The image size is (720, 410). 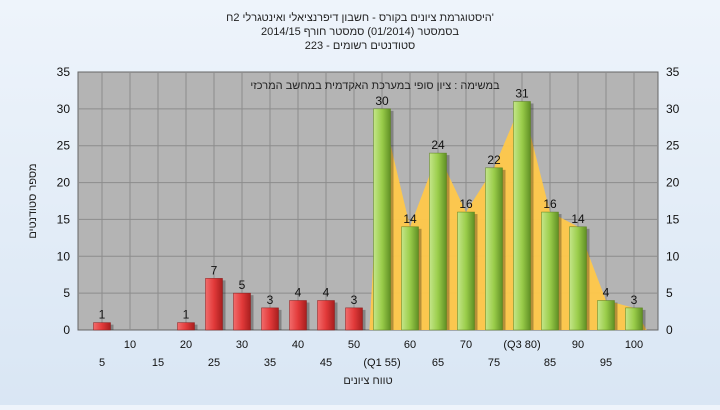 What do you see at coordinates (64, 72) in the screenshot?
I see `y-tick-label-left: 35` at bounding box center [64, 72].